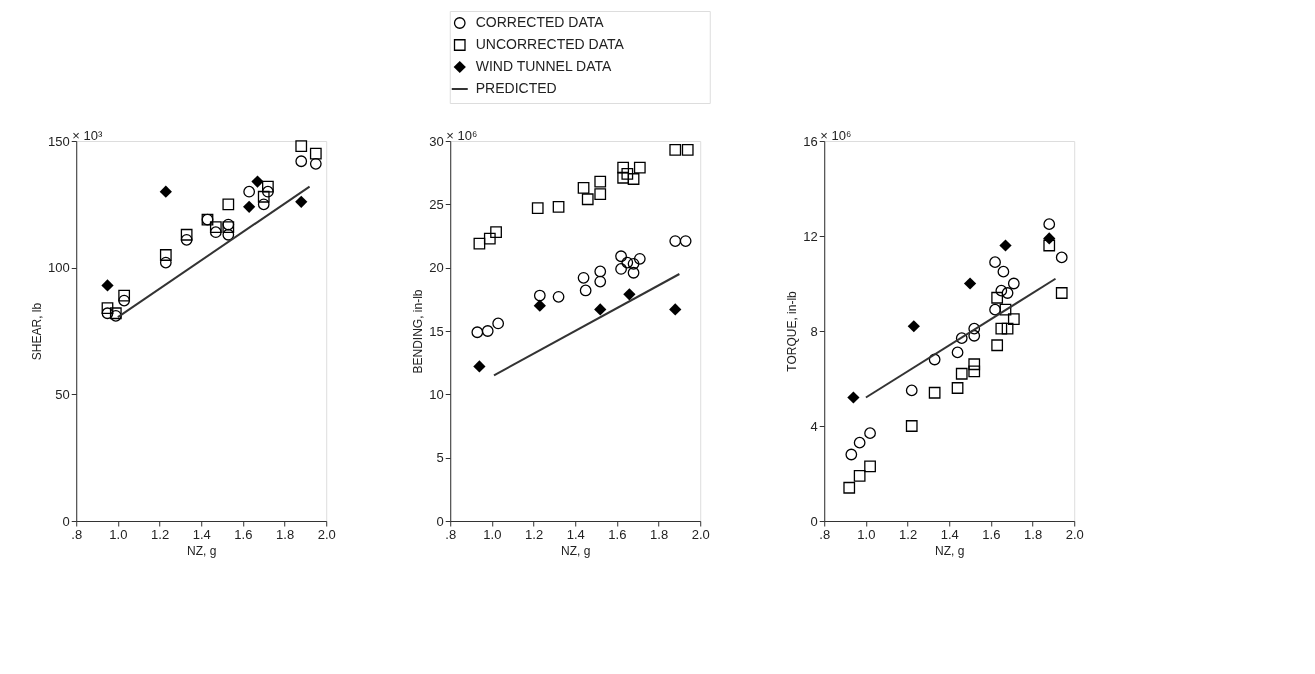  What do you see at coordinates (516, 88) in the screenshot?
I see `legend-label: PREDICTED` at bounding box center [516, 88].